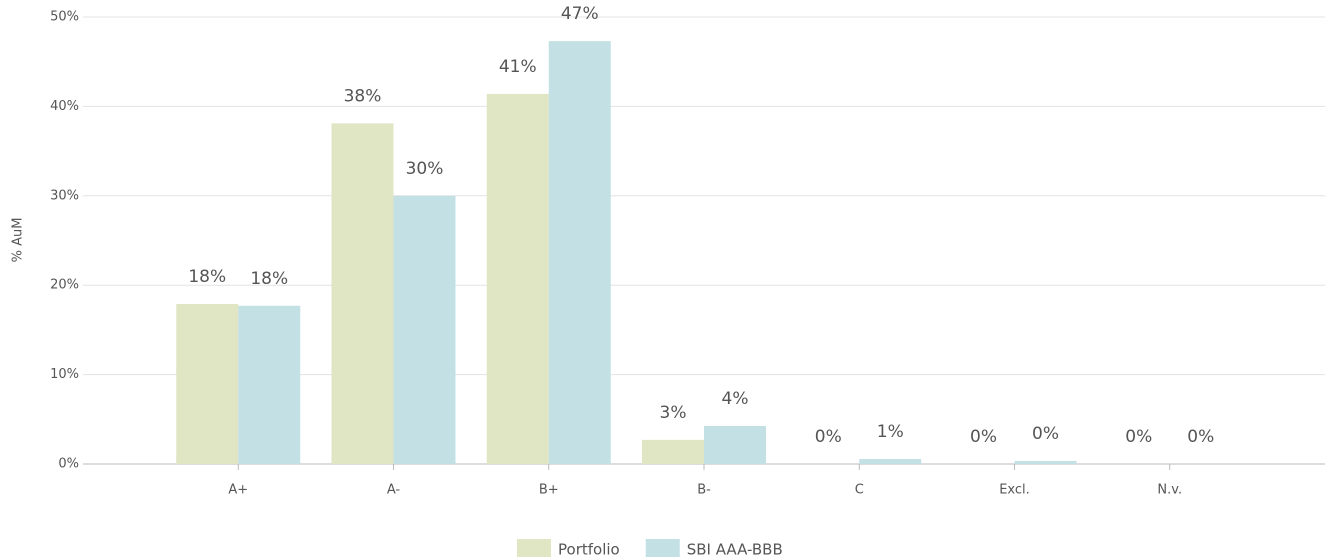 This screenshot has height=559, width=1331. What do you see at coordinates (890, 432) in the screenshot?
I see `data-label: 1%` at bounding box center [890, 432].